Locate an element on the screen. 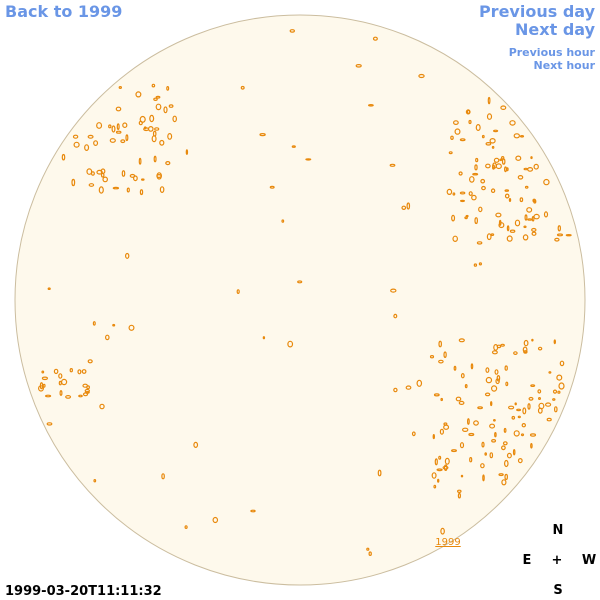 This screenshot has width=600, height=600. compass-north: N is located at coordinates (558, 530).